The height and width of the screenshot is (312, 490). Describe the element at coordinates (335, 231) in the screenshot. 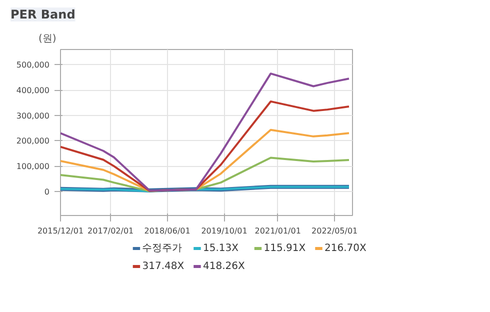

I see `x-tick-label: 2022/05/01` at that location.